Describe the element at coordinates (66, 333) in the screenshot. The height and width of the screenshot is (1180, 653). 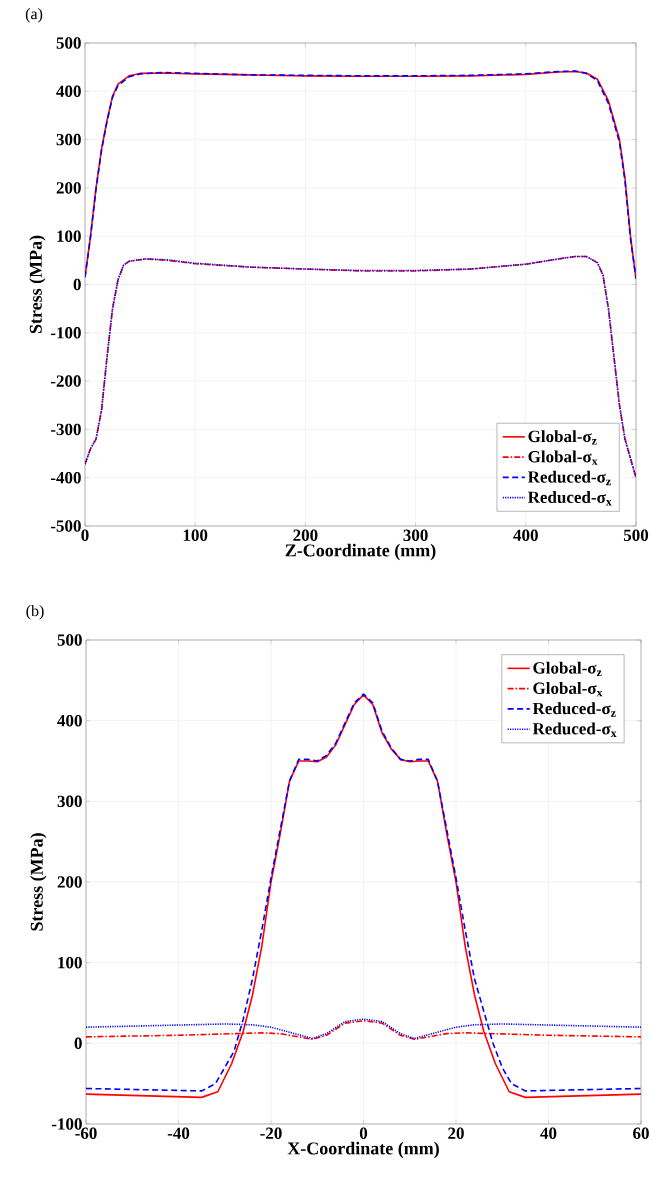
I see `y-tick-label: -100` at that location.